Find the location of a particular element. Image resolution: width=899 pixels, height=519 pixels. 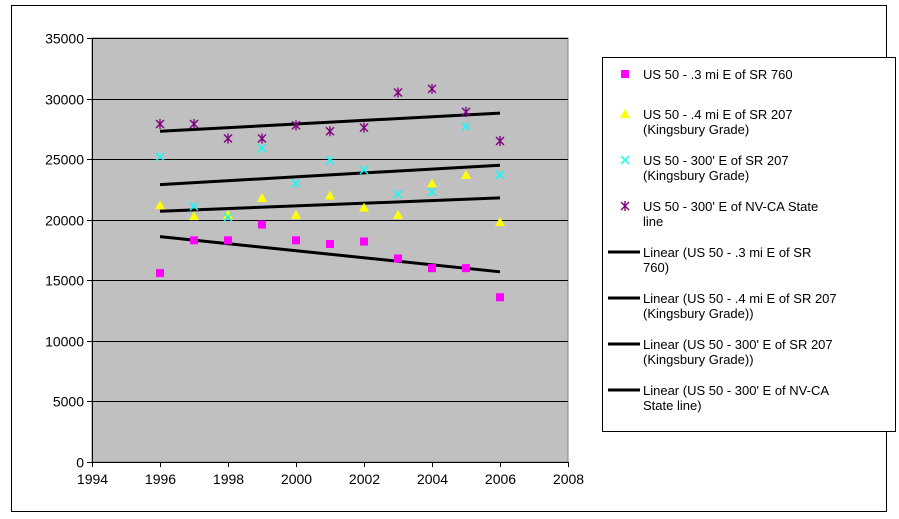

y-tick-label: 30000 is located at coordinates (64, 100).